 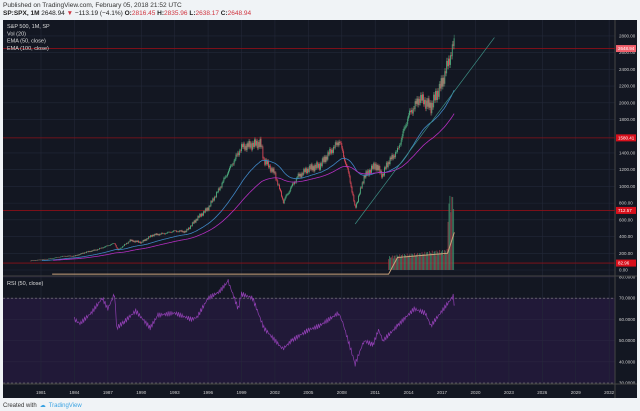 I want to click on trend-line, so click(x=424, y=131).